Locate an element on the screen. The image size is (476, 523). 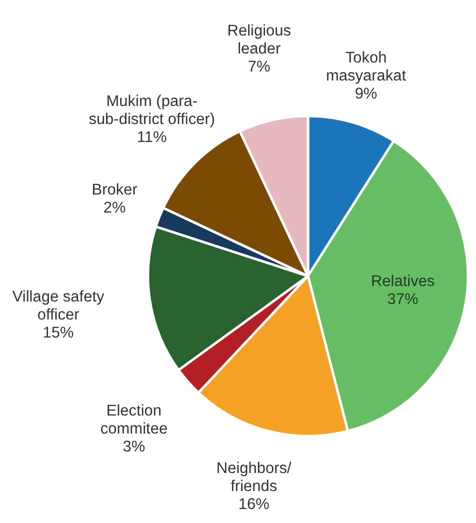
slice-label: Tokoh masyarakat is located at coordinates (366, 66).